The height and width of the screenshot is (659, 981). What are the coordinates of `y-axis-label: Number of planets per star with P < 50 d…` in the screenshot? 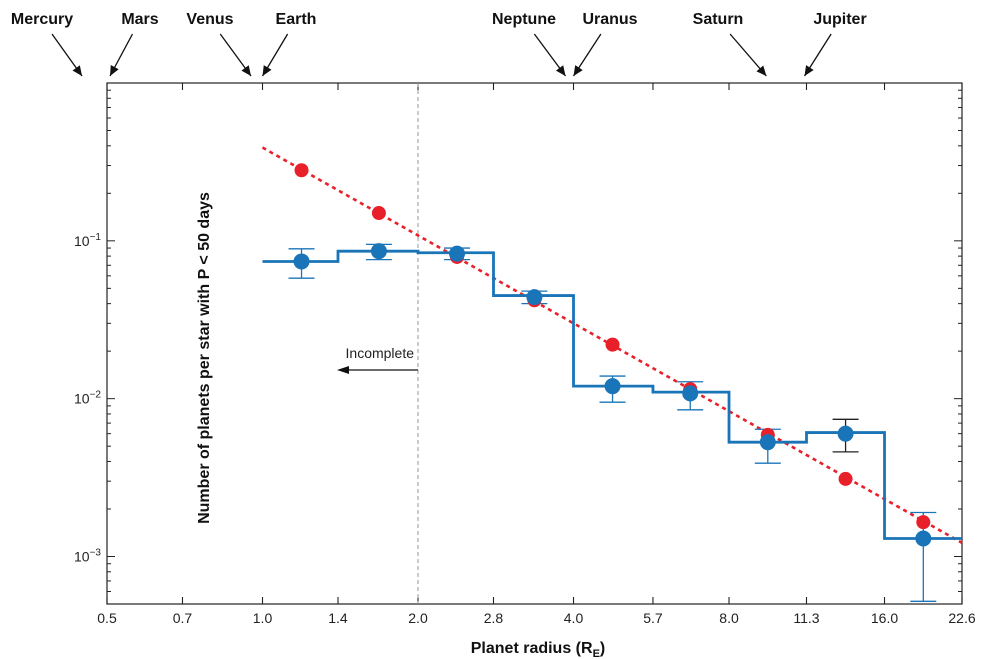 It's located at (204, 358).